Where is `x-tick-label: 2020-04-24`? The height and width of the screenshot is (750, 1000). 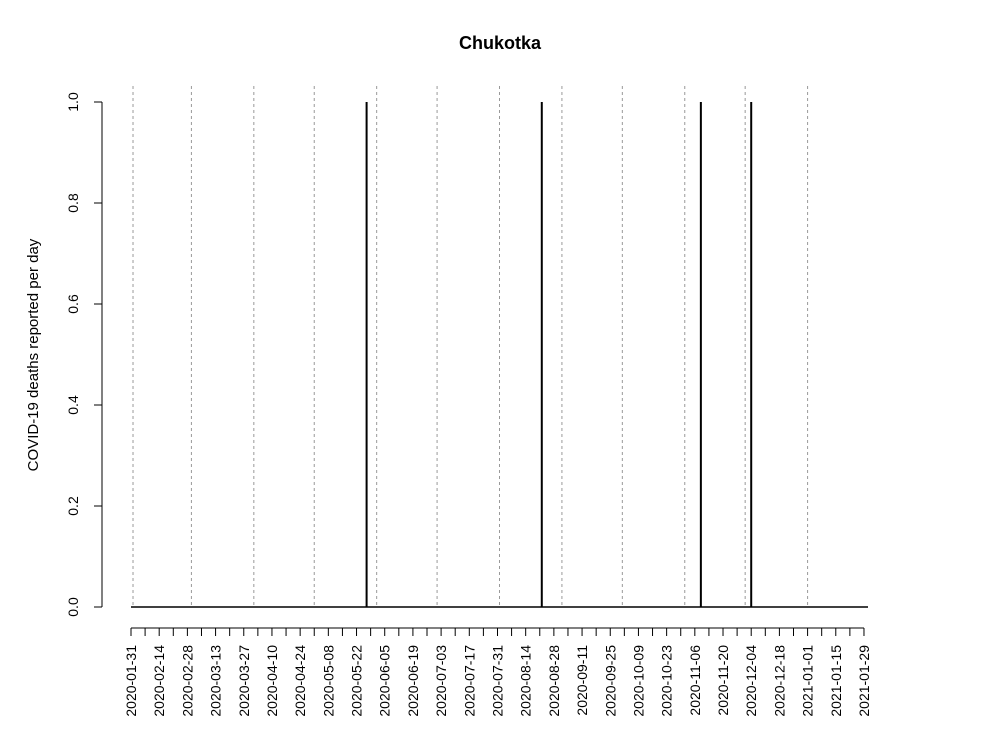 x-tick-label: 2020-04-24 is located at coordinates (300, 681).